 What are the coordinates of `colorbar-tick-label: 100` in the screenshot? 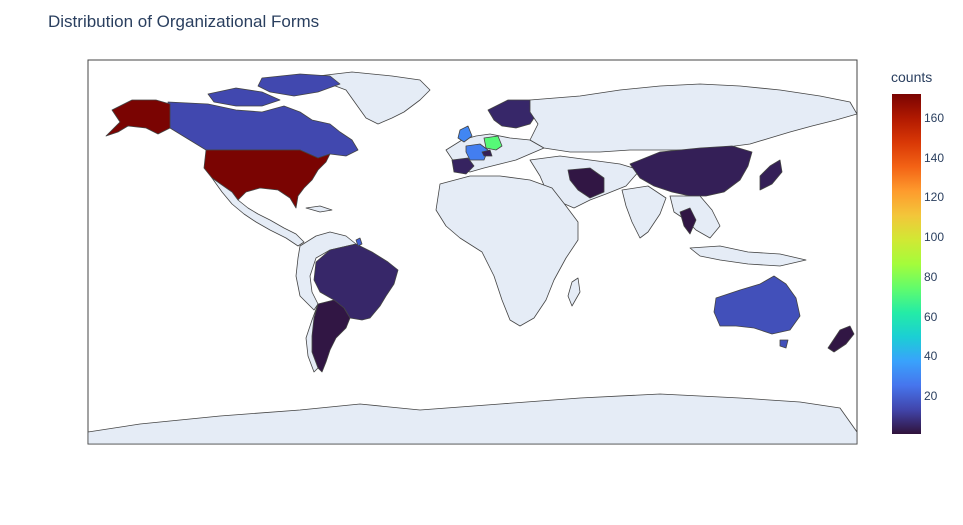 It's located at (934, 237).